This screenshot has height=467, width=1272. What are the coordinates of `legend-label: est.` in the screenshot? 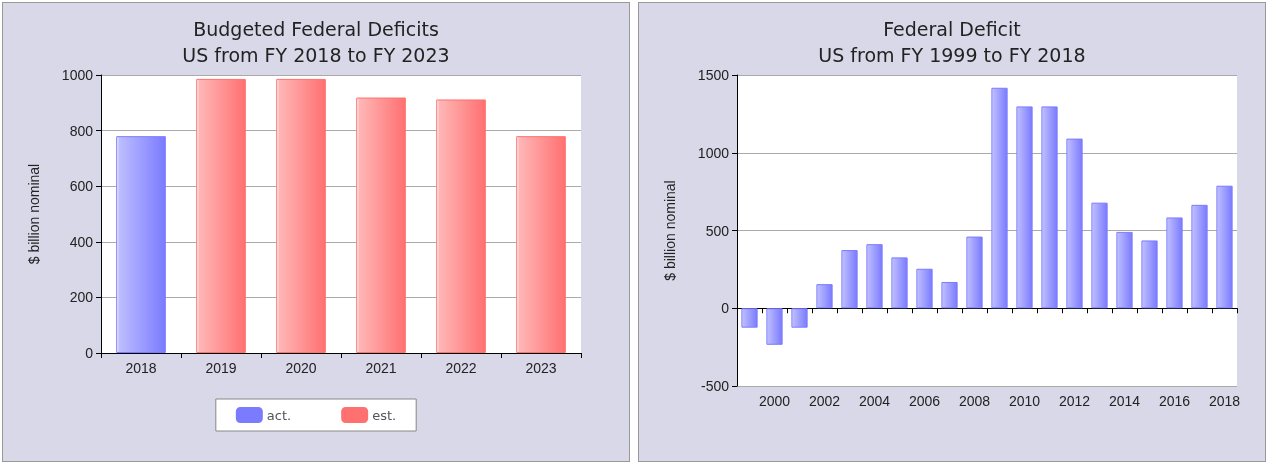 It's located at (384, 415).